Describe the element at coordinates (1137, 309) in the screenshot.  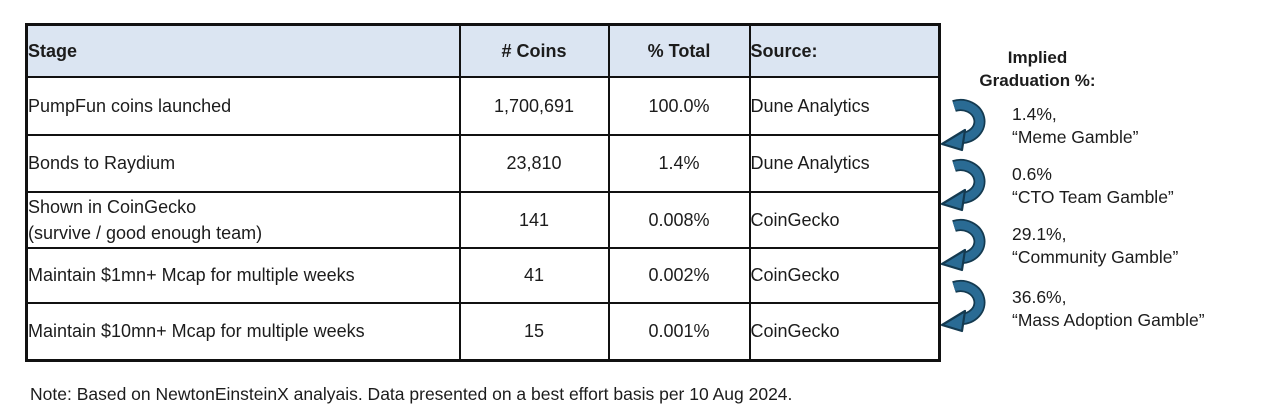
I see `graduation-label: 36.6%, “Mass Adoption Gamble”` at that location.